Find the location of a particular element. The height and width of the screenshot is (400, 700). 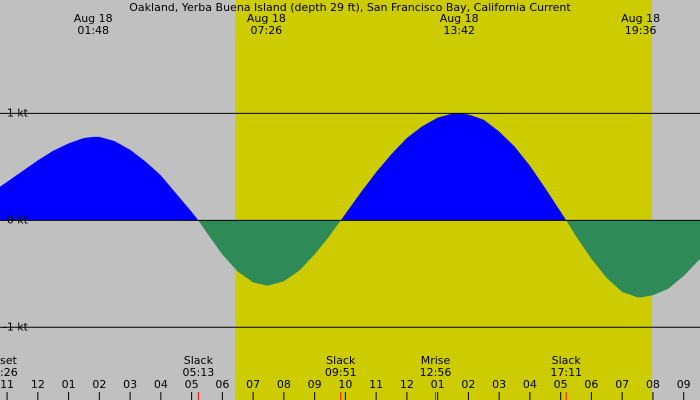

event-label: set is located at coordinates (8, 360).